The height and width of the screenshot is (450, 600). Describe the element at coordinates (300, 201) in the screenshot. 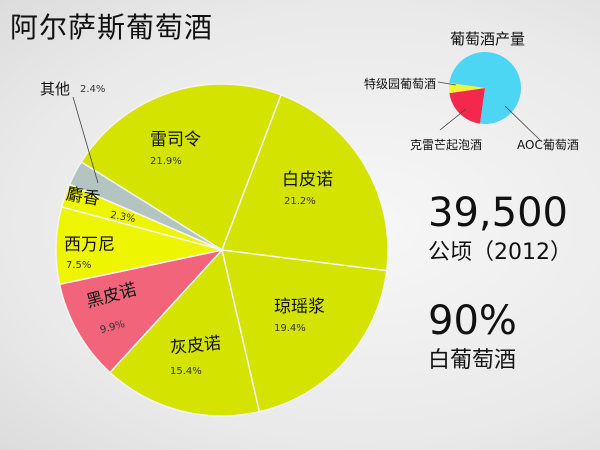

I see `value-pinot-blanc: 21.2%` at that location.